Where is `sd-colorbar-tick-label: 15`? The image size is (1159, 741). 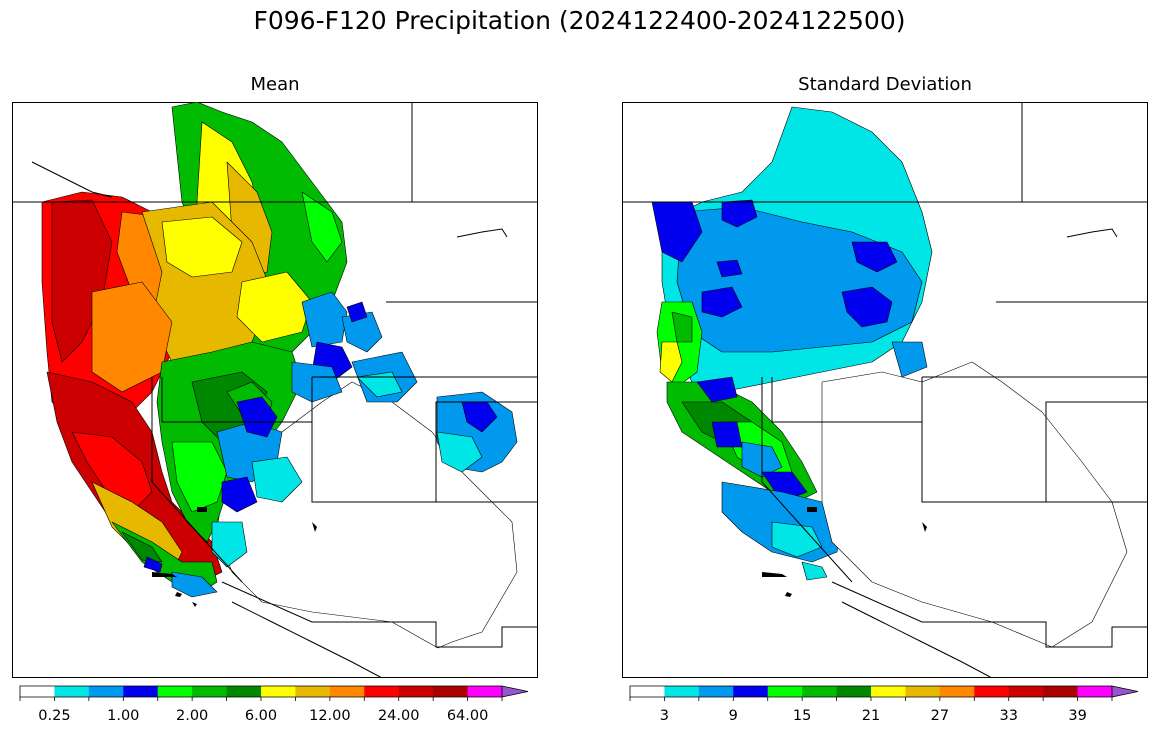 sd-colorbar-tick-label: 15 is located at coordinates (802, 716).